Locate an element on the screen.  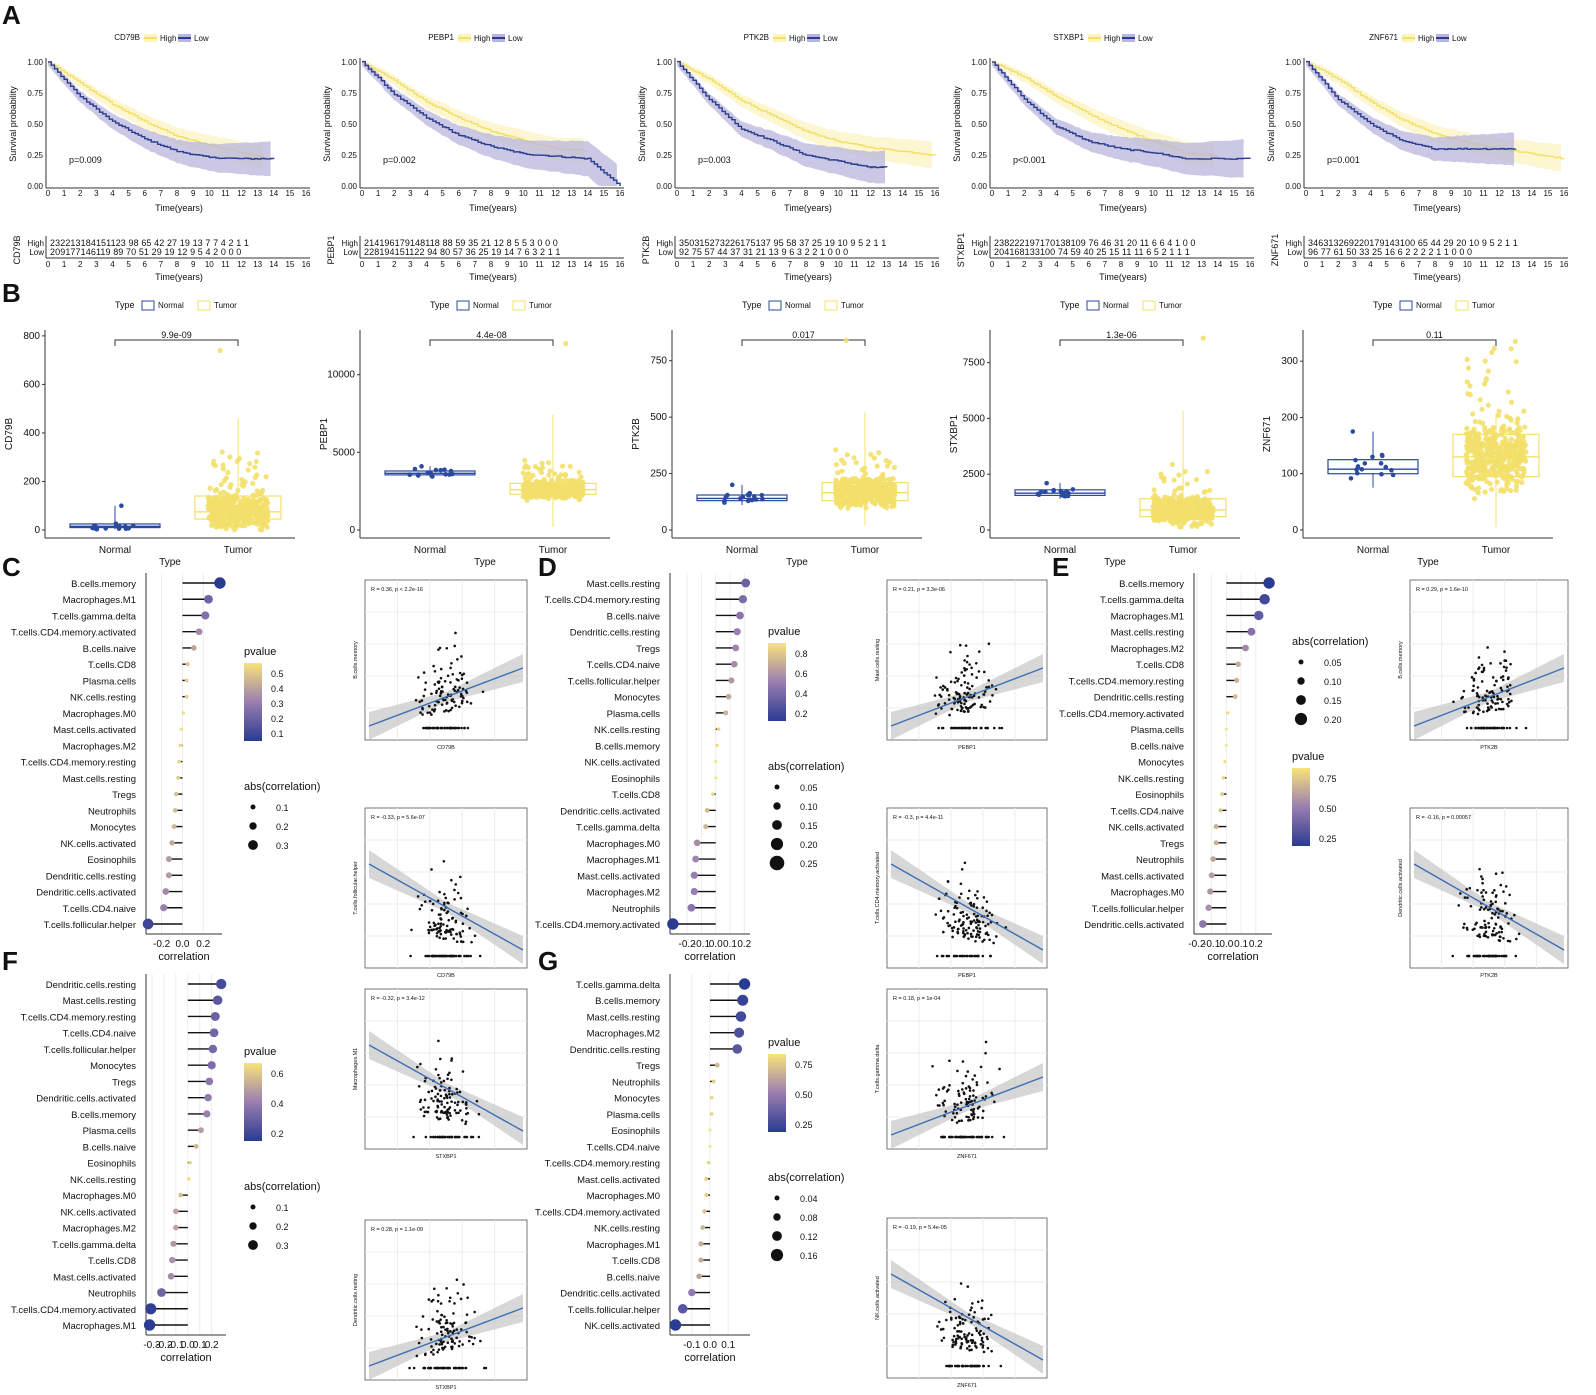
risk-xtick: 11 is located at coordinates (854, 264).